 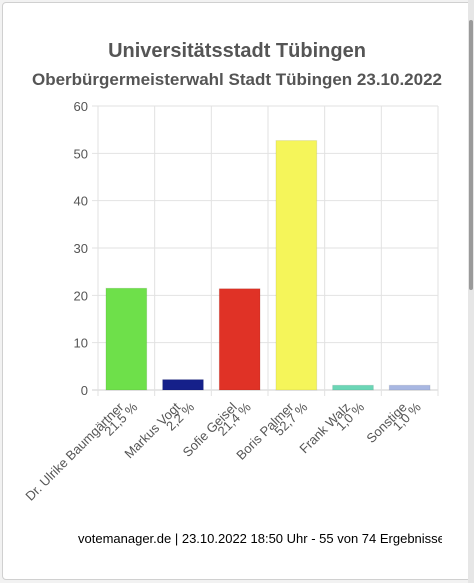 What do you see at coordinates (471, 291) in the screenshot?
I see `scrollbar` at bounding box center [471, 291].